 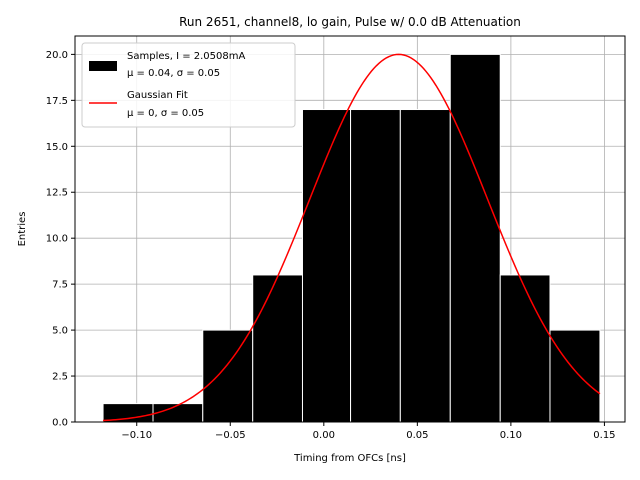 I want to click on x-tick-label: −0.10, so click(x=136, y=435).